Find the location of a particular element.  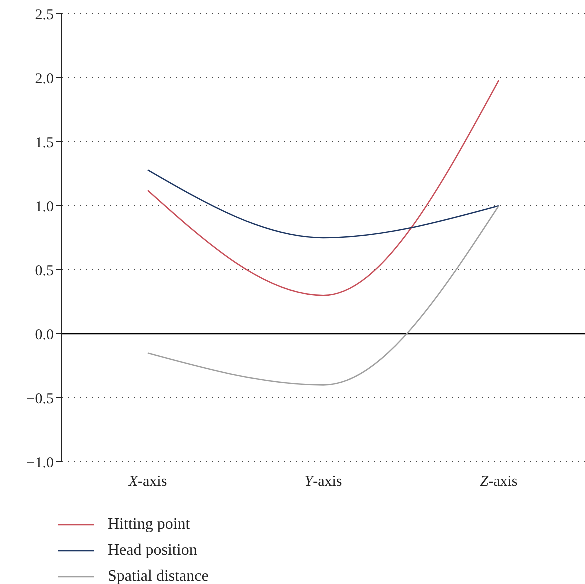

y-tick-label: 0.5 is located at coordinates (44, 271).